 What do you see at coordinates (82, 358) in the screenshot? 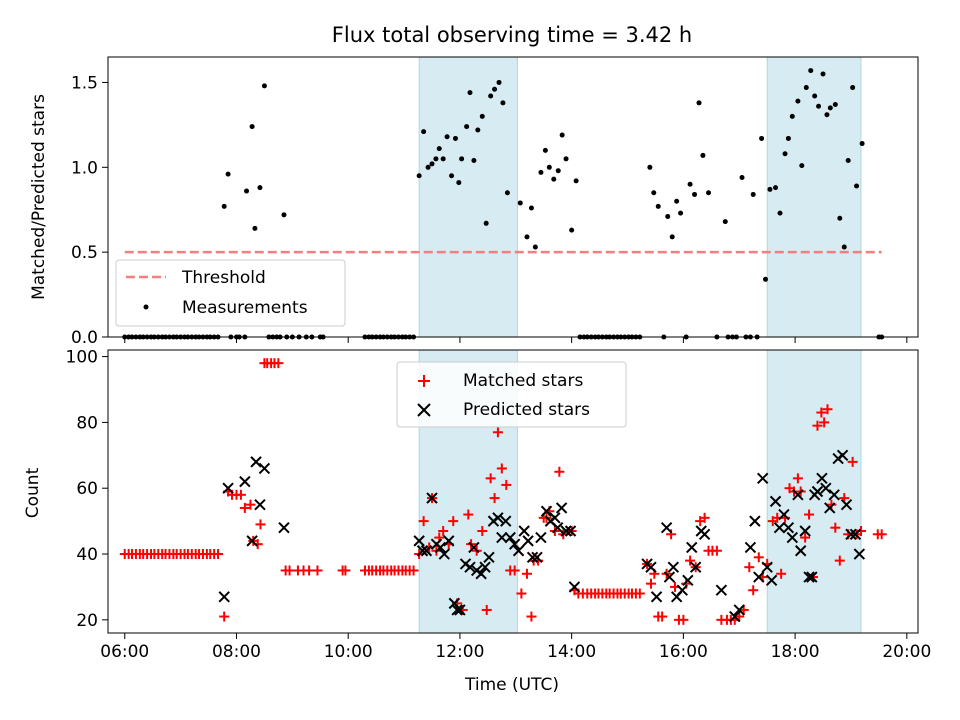
I see `y-tick-label: 100` at bounding box center [82, 358].